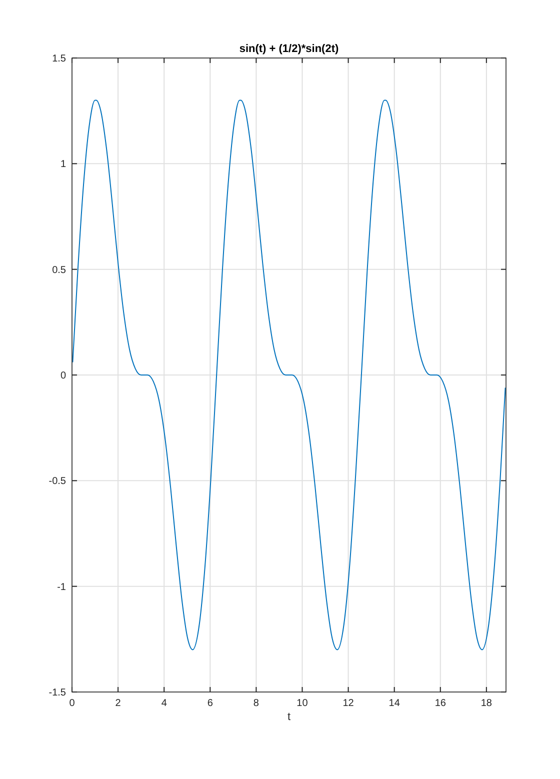  I want to click on y-tick-label: -1, so click(61, 587).